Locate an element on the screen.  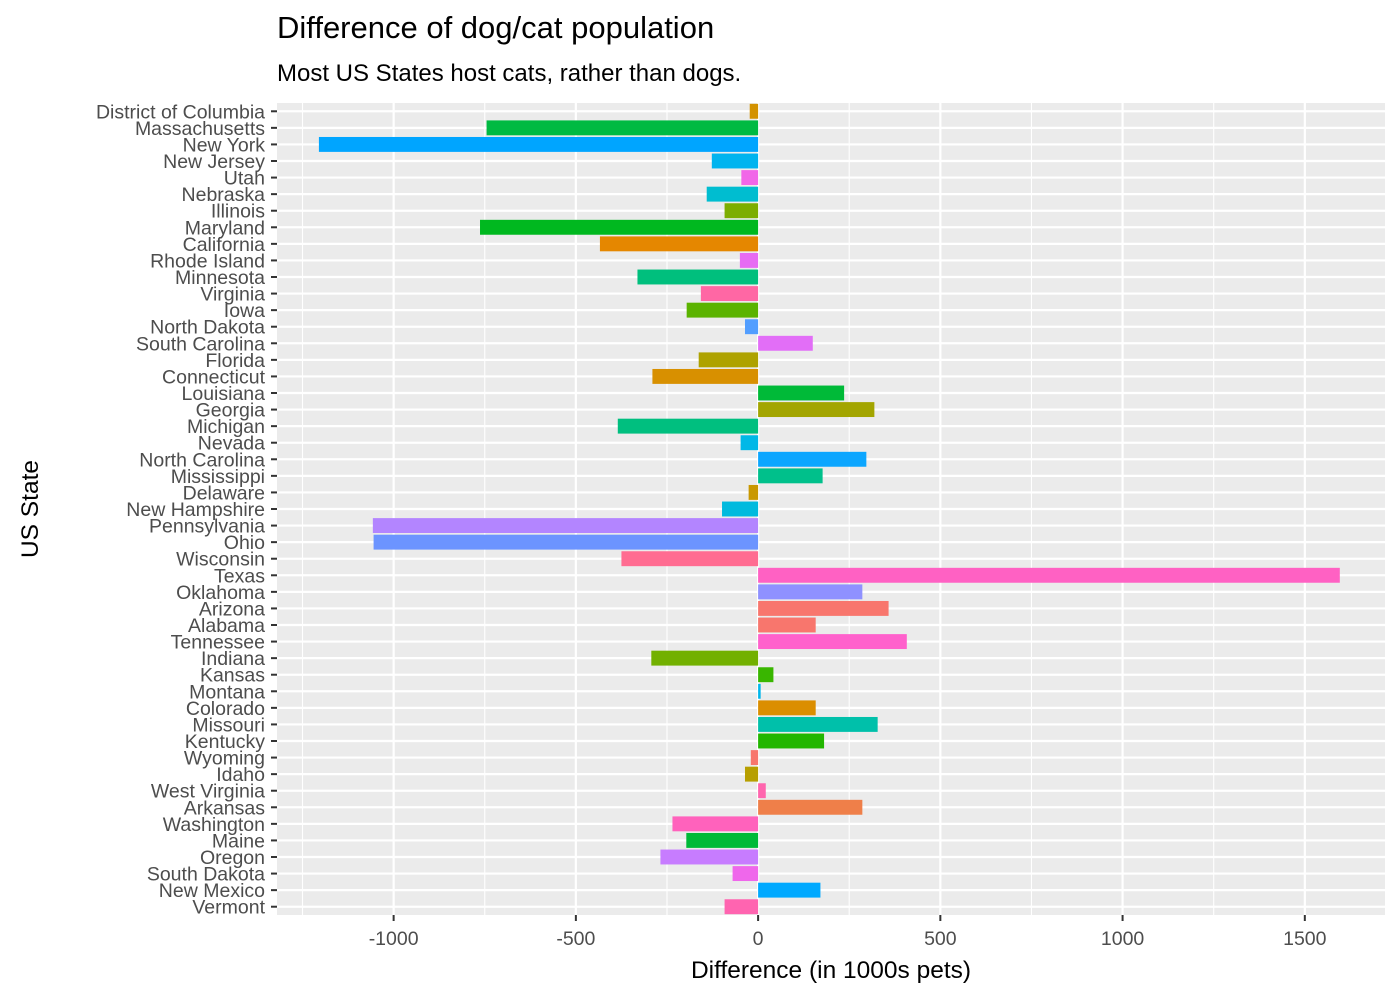
y-tick-label: Indiana is located at coordinates (233, 659).